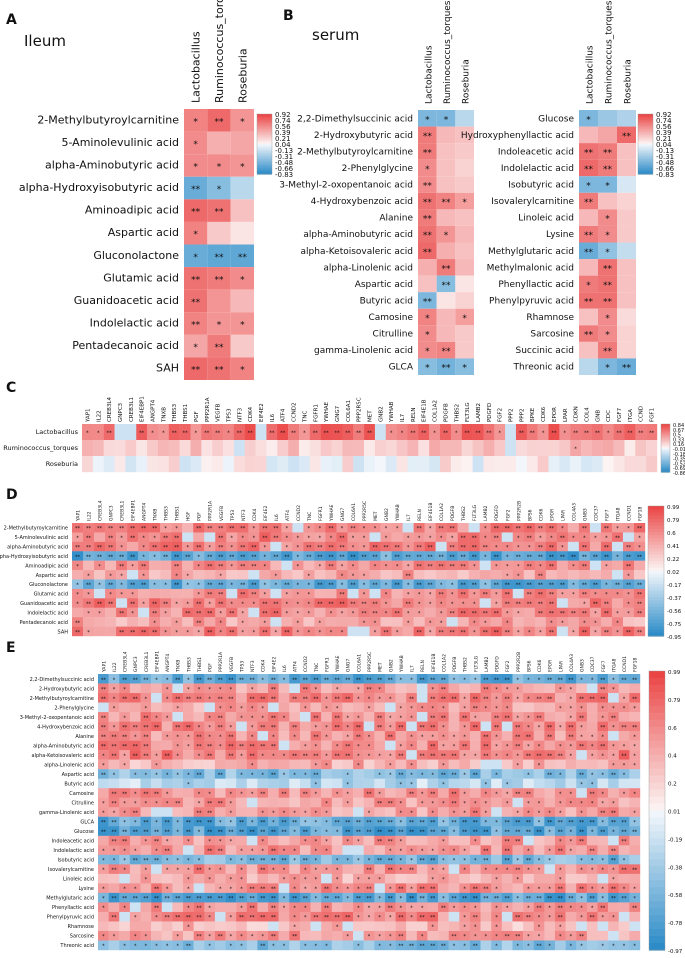 The image size is (685, 958). I want to click on column-label: EIF4EBP1, so click(157, 661).